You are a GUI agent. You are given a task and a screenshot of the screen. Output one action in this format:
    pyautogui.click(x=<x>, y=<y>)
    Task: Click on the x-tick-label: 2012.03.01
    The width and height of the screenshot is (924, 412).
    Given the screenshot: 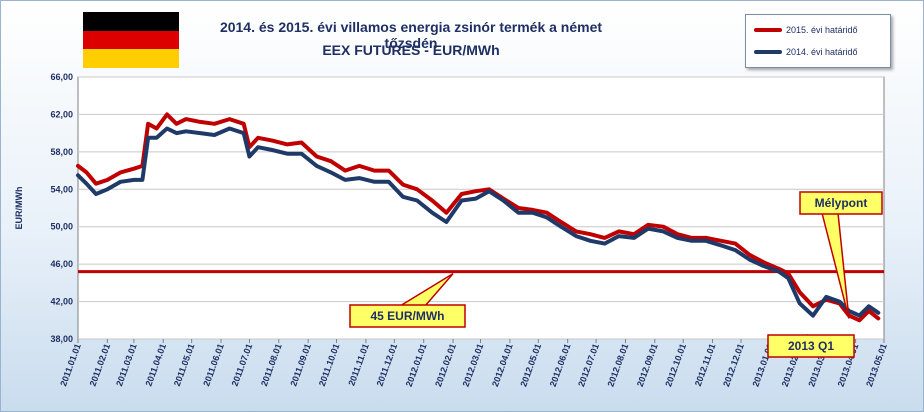 What is the action you would take?
    pyautogui.click(x=473, y=365)
    